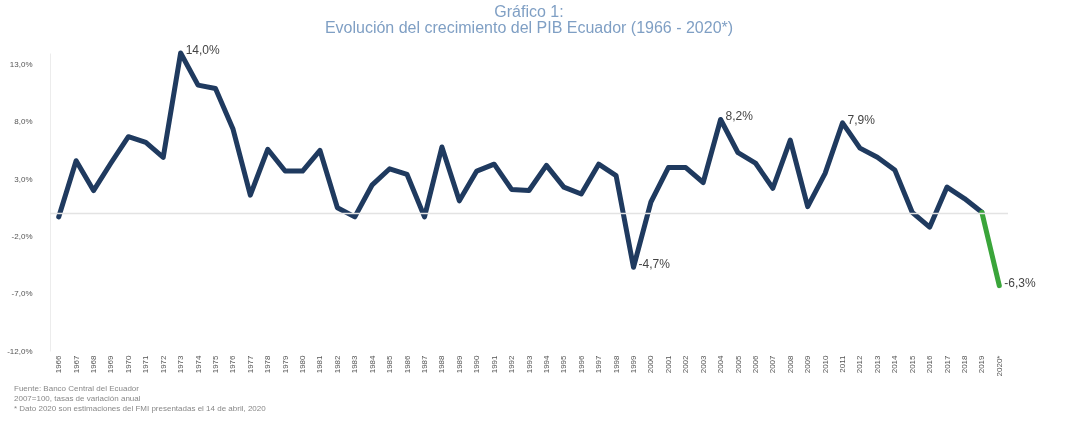 This screenshot has height=423, width=1069. What do you see at coordinates (355, 364) in the screenshot?
I see `x-tick-label: 1983` at bounding box center [355, 364].